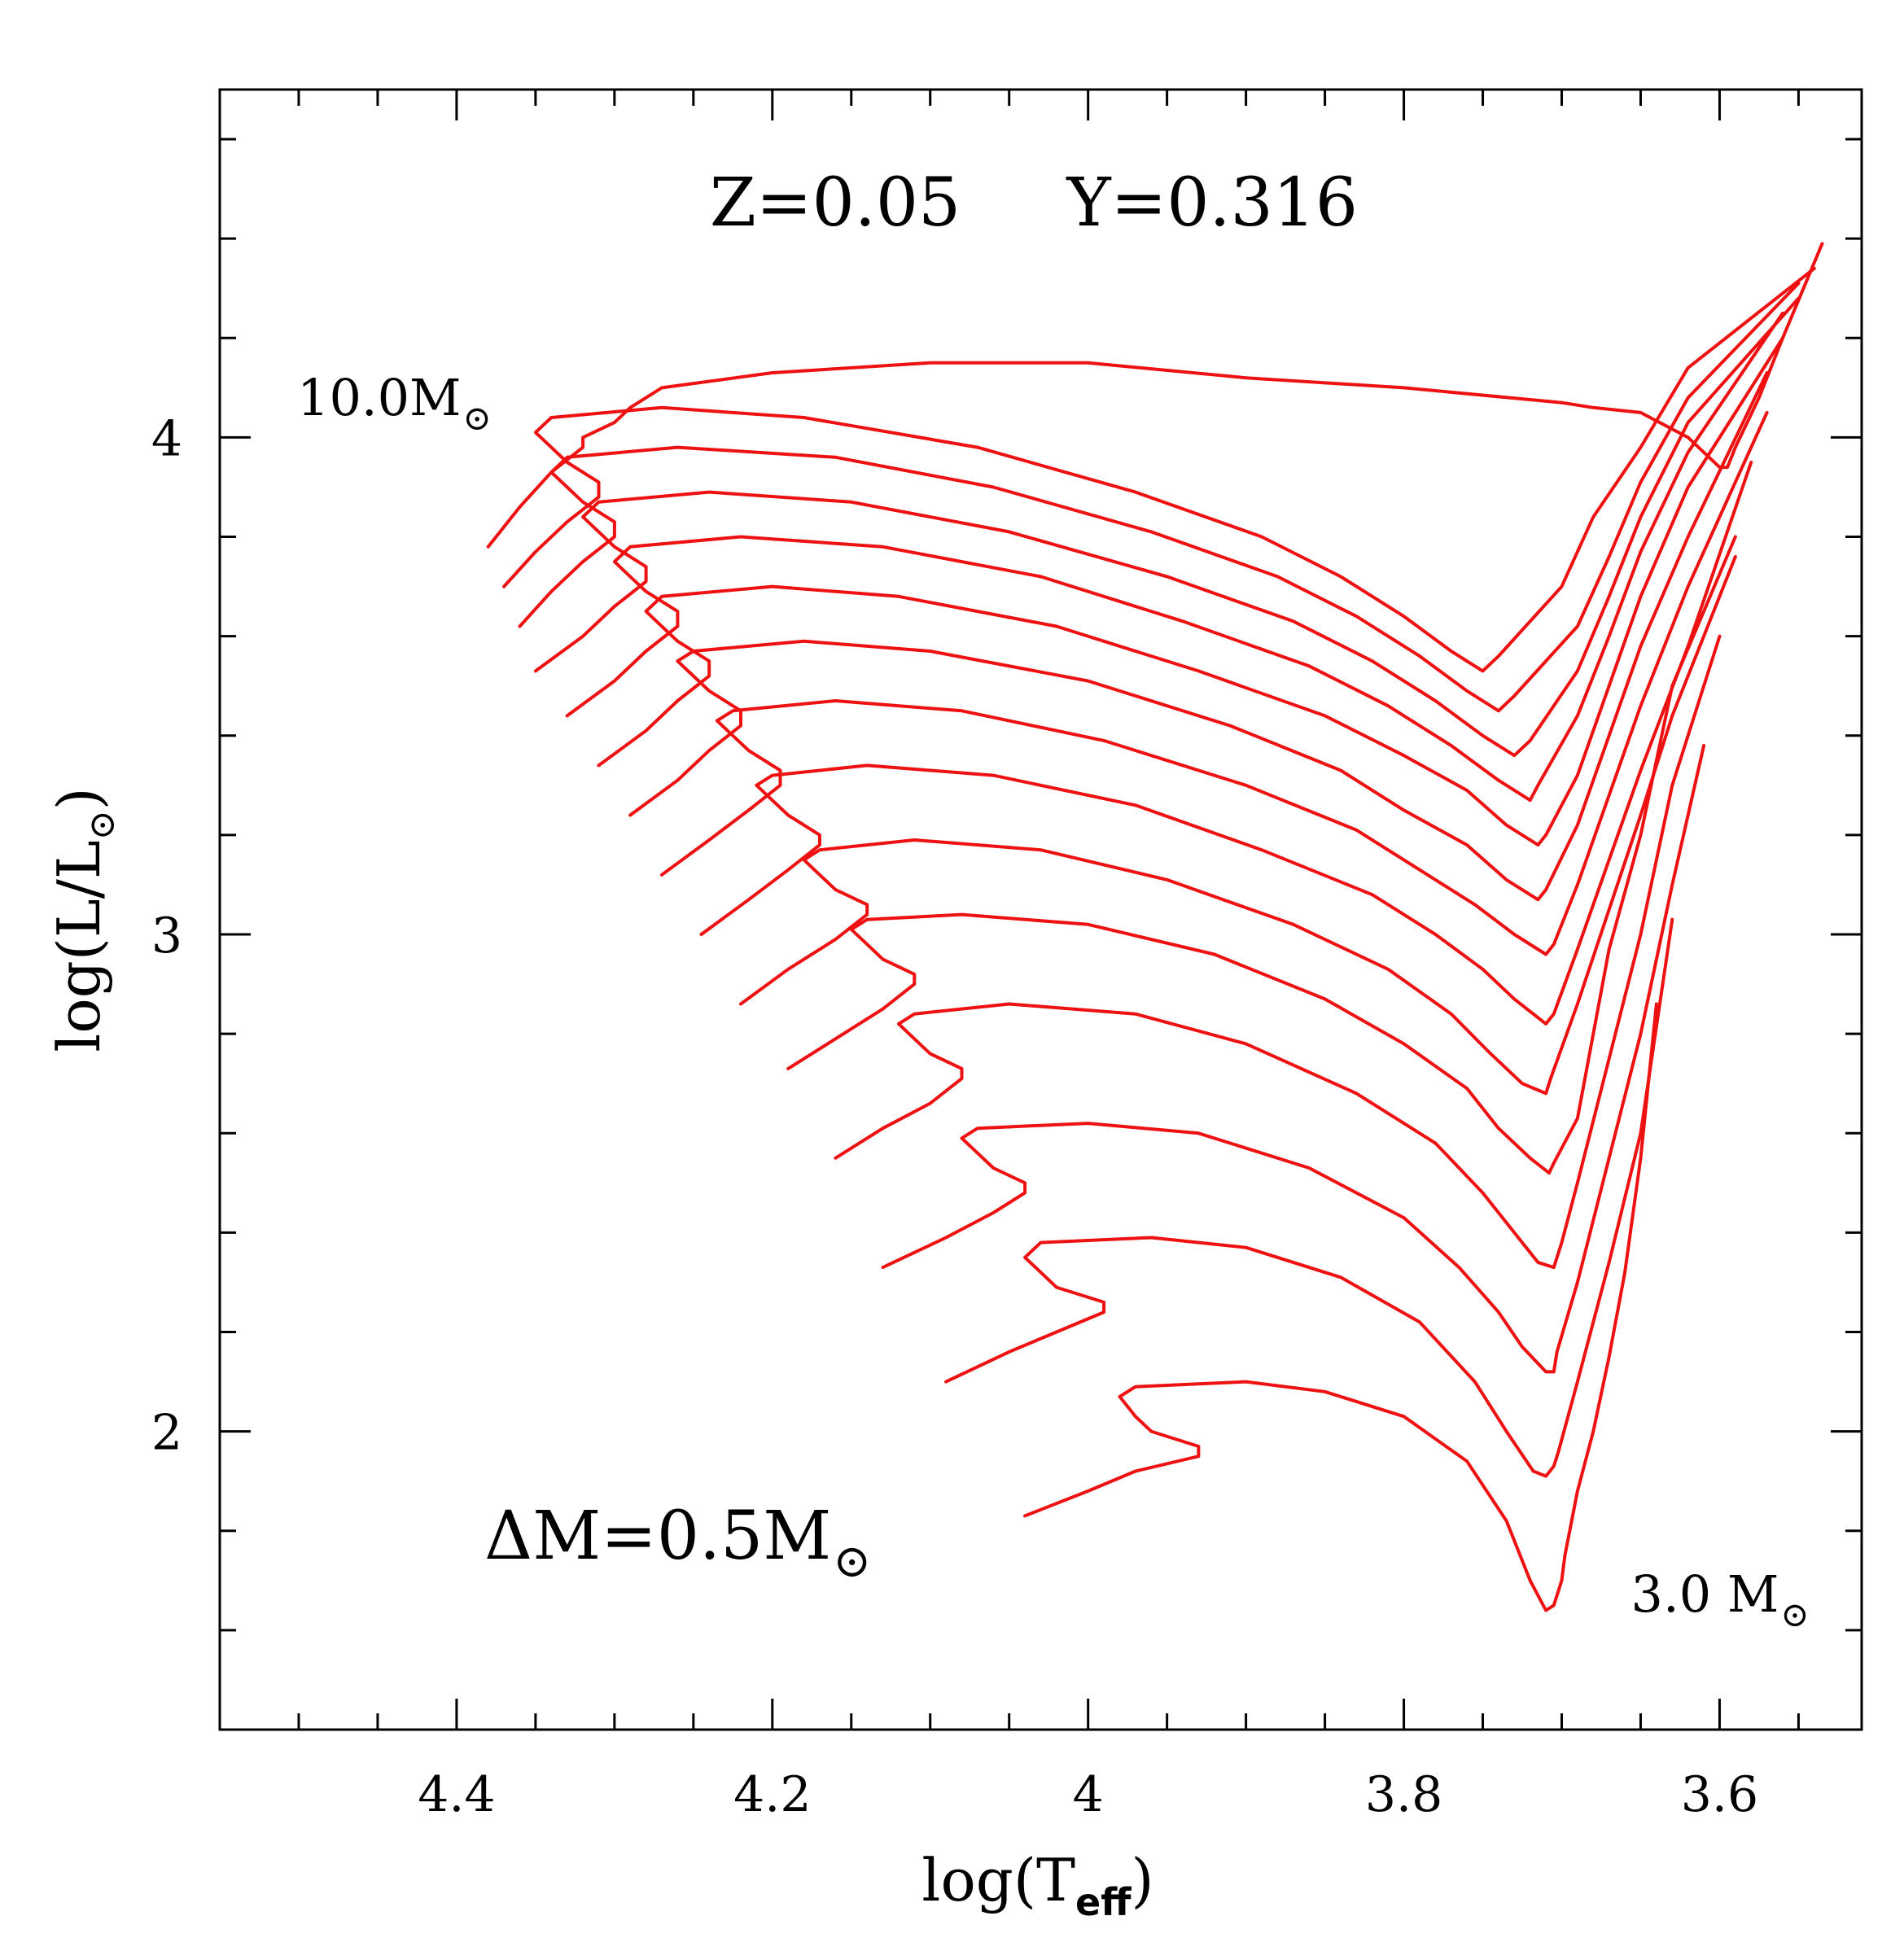  I want to click on x-axis-label: log(Teff), so click(1037, 1885).